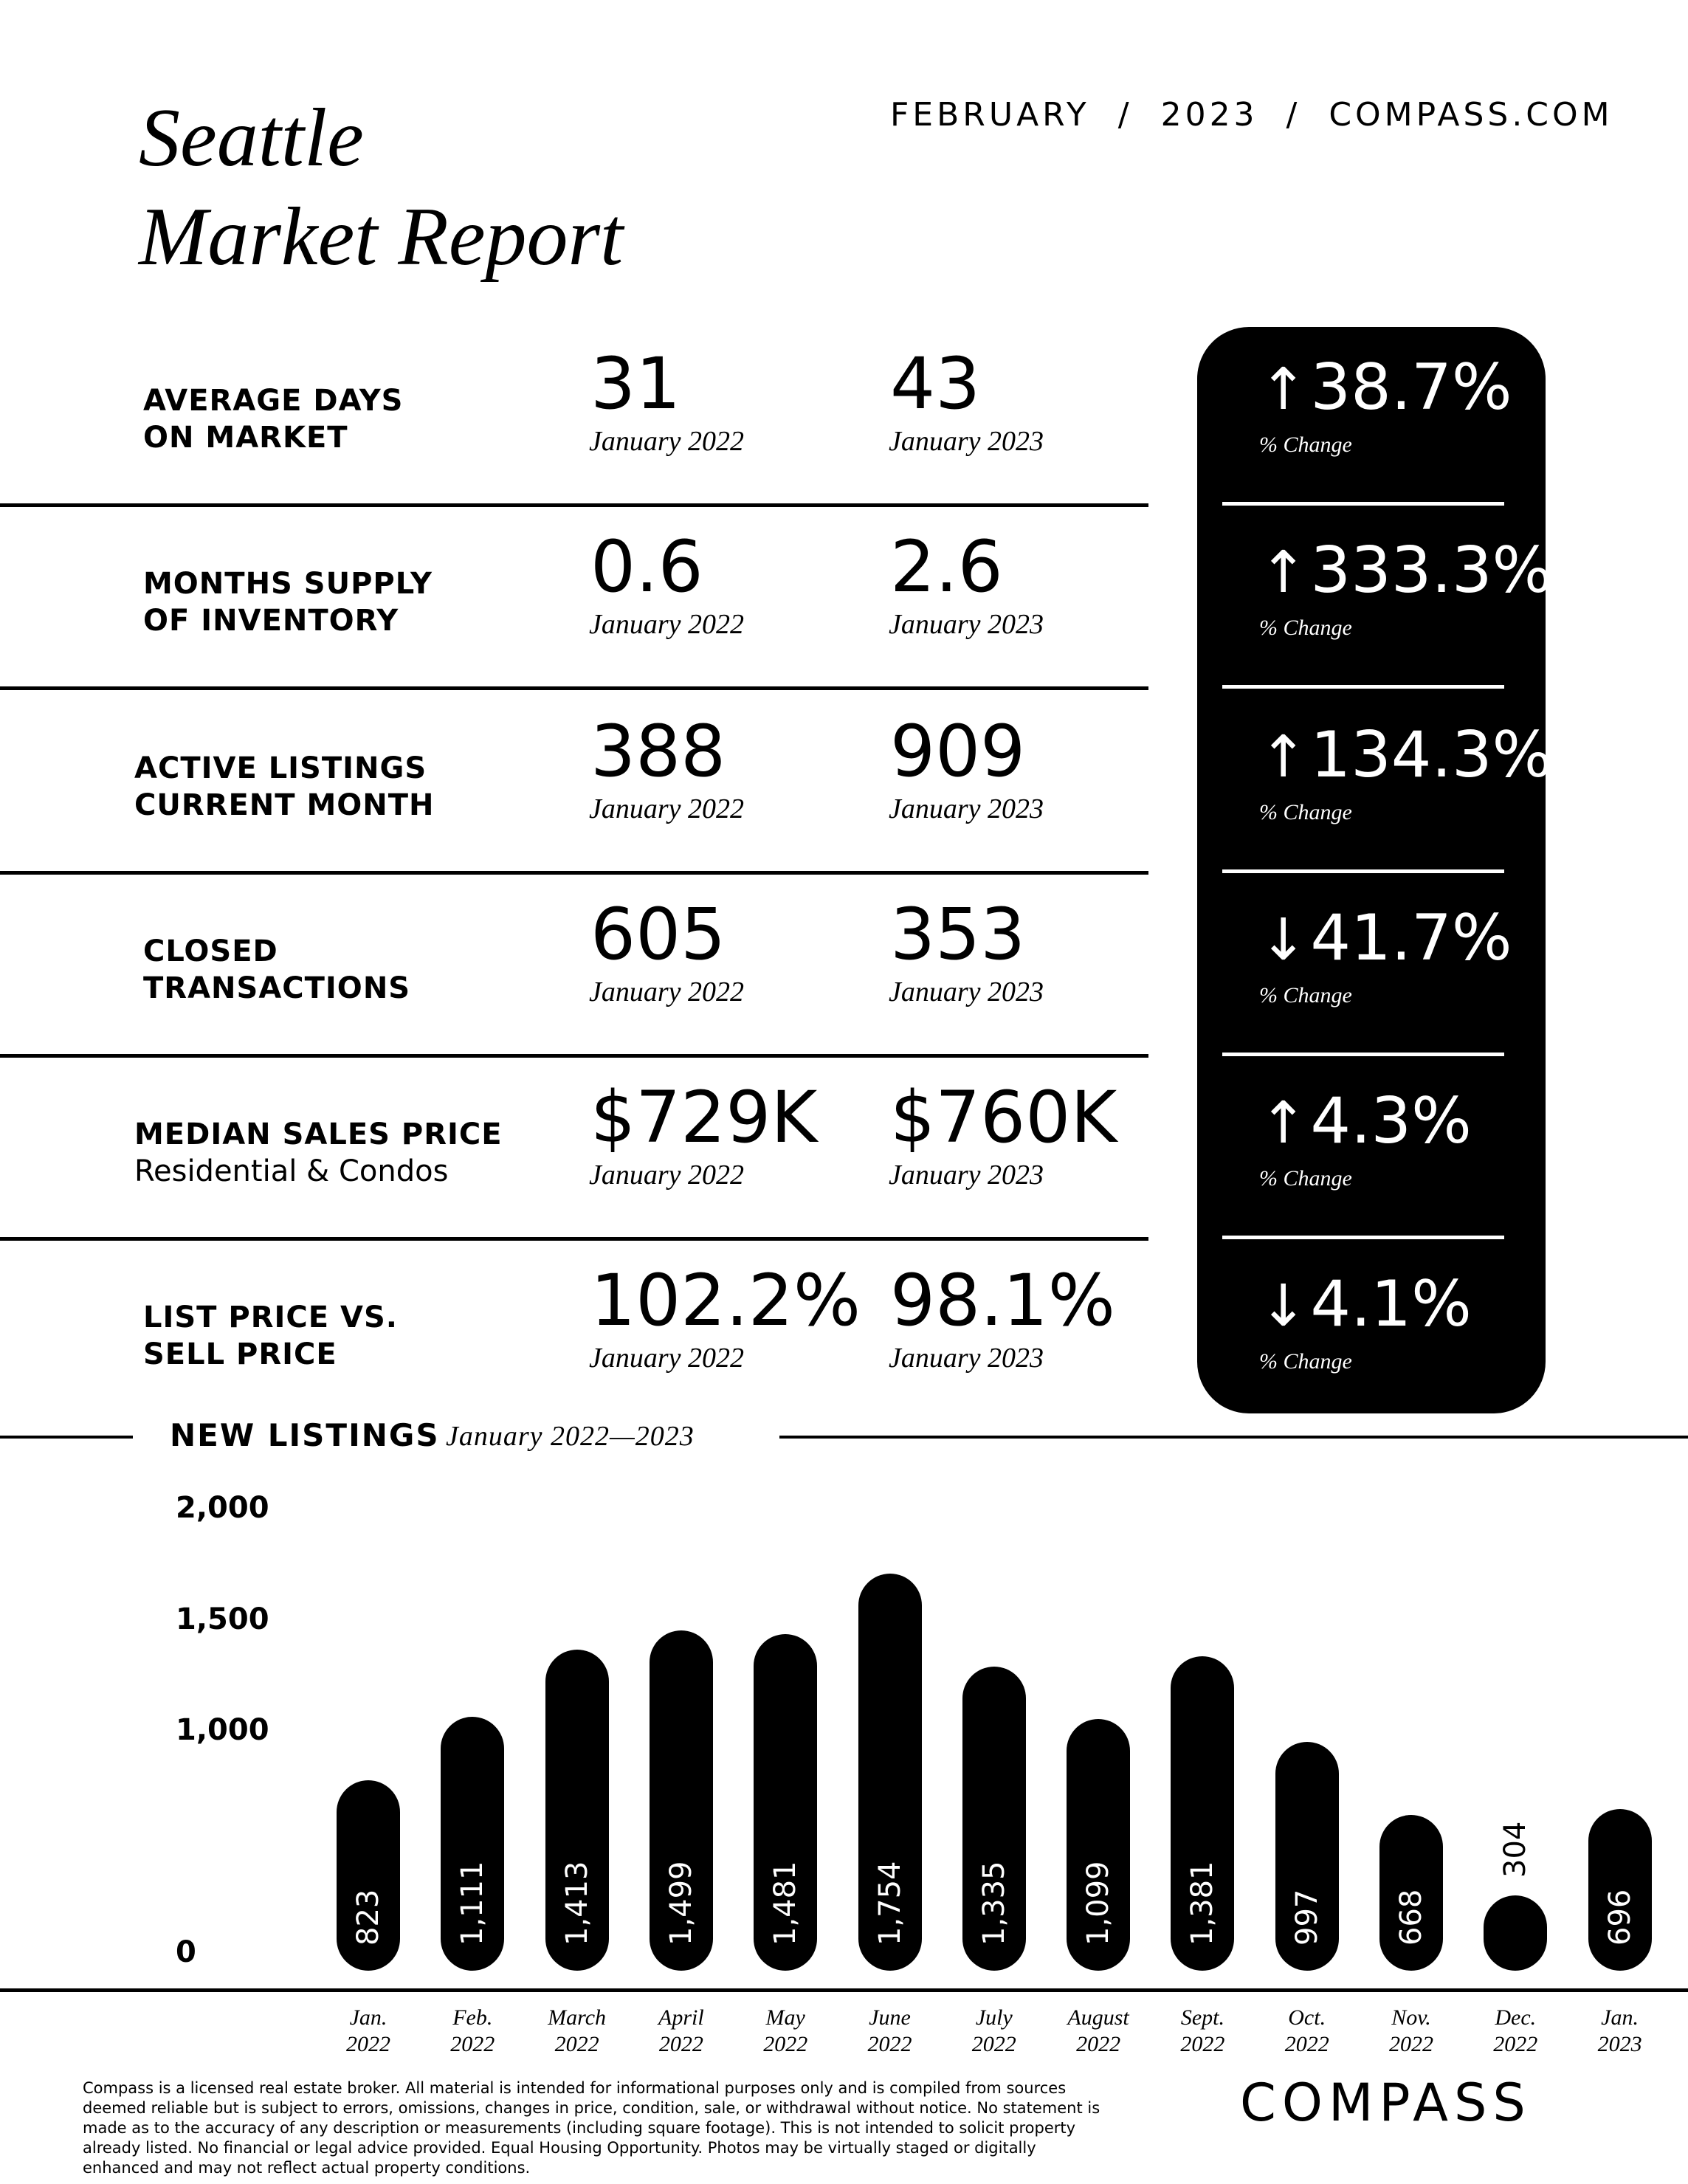  I want to click on percent-change: ↑38.7%, so click(1385, 388).